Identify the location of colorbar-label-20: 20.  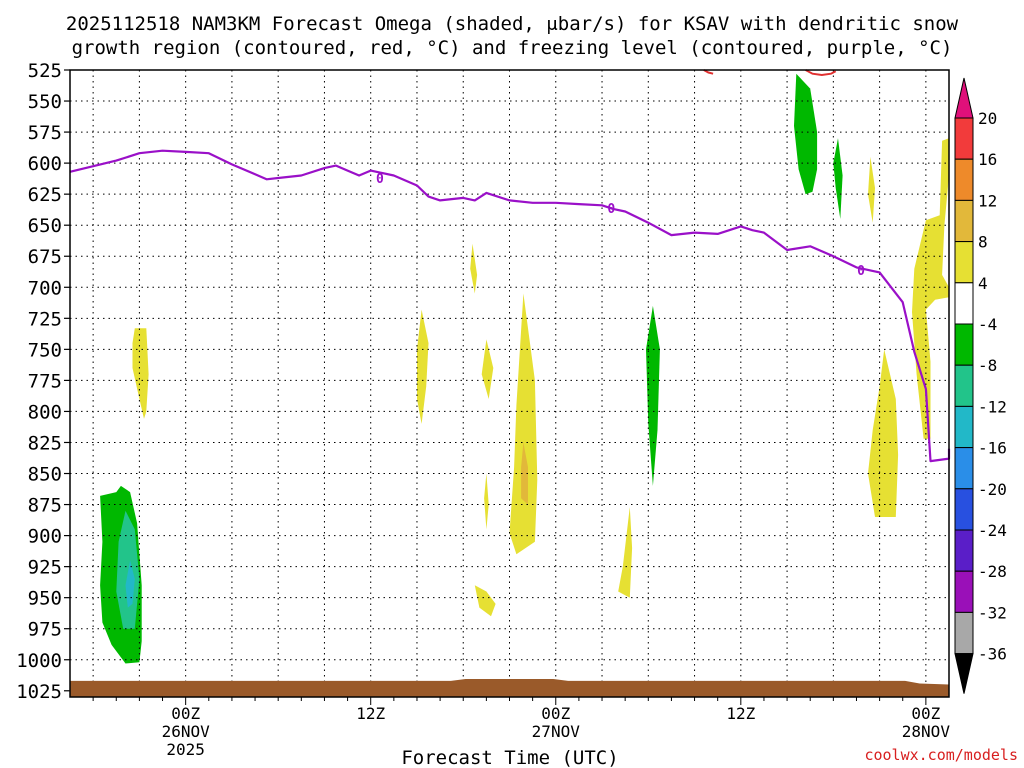
(987, 118).